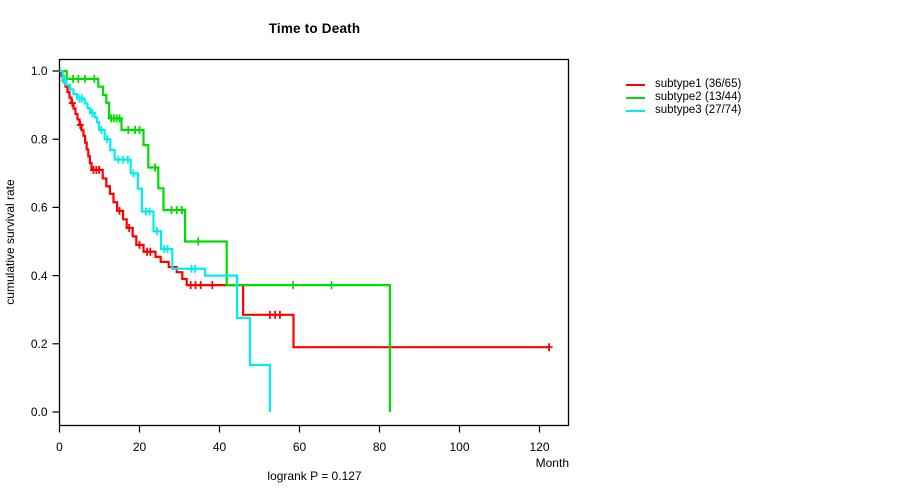  I want to click on legend-item-subtype2: subtype2 (13/44), so click(683, 97).